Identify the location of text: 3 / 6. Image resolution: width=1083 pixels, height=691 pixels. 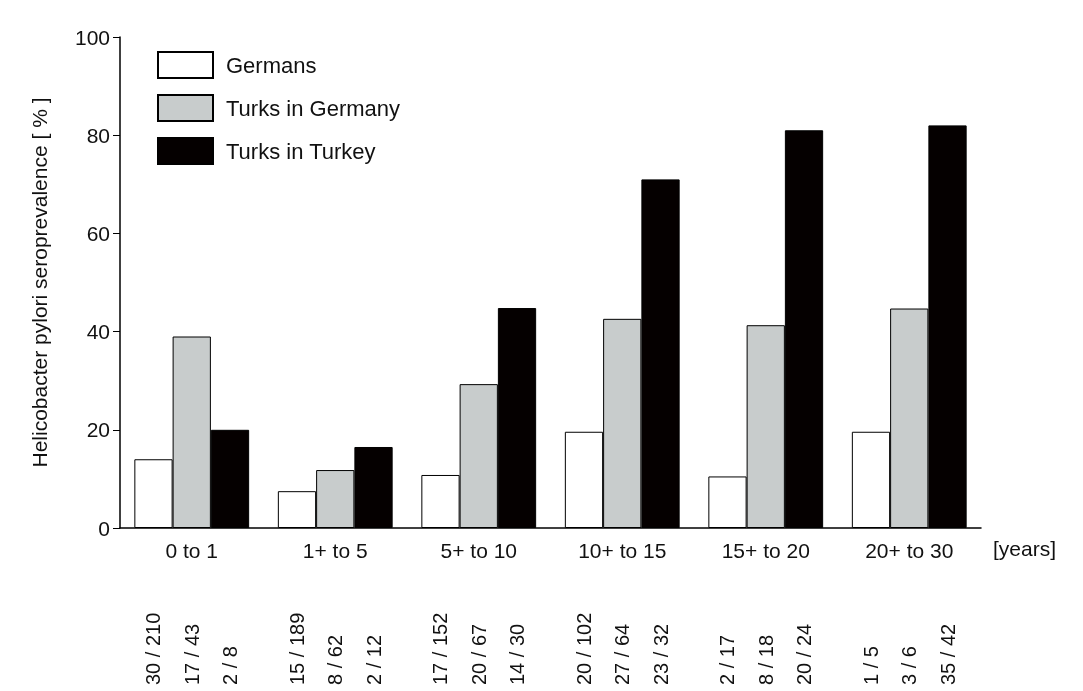
(909, 665).